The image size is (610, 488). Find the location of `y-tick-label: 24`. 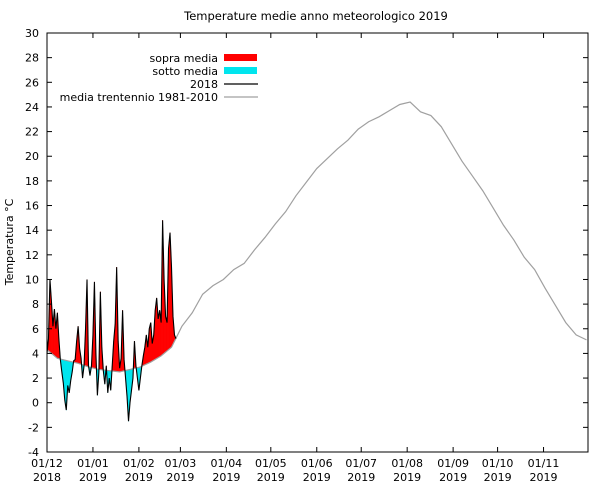

y-tick-label: 24 is located at coordinates (32, 107).